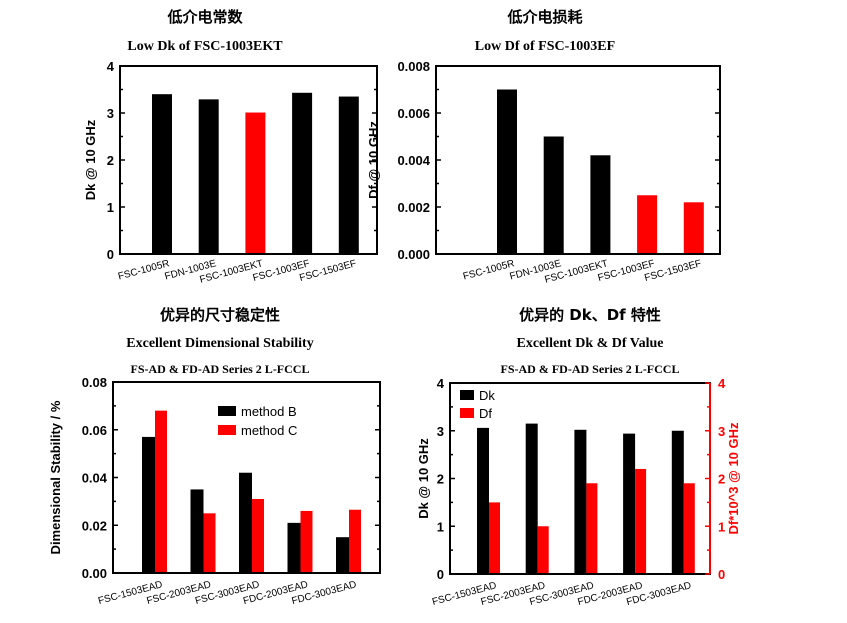 The width and height of the screenshot is (847, 623). I want to click on y-tick-label: 0.006, so click(413, 113).